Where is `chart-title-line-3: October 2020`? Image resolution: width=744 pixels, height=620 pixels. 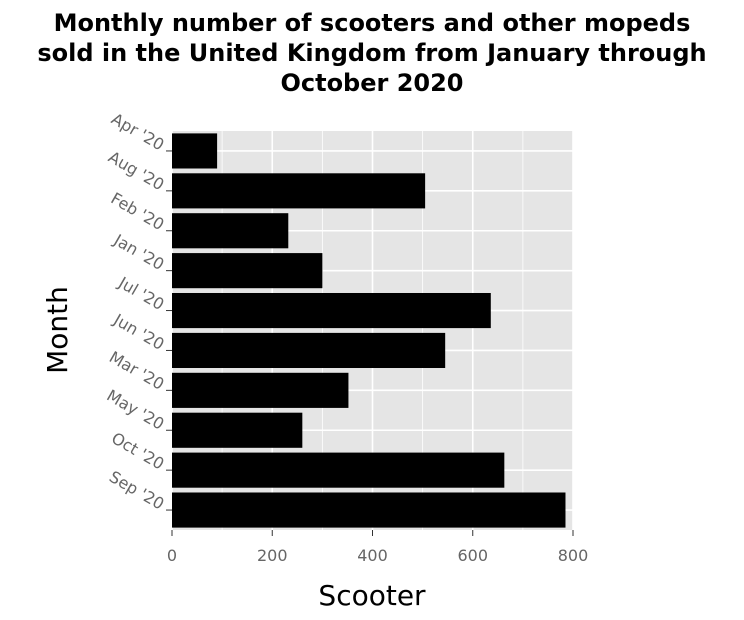
chart-title-line-3: October 2020 is located at coordinates (371, 83).